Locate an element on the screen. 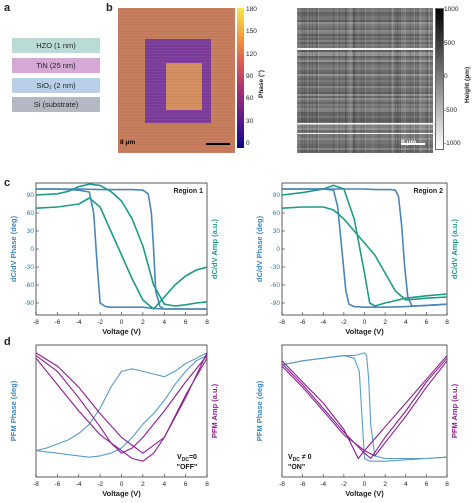 This screenshot has height=503, width=474. height-map-image is located at coordinates (365, 80).